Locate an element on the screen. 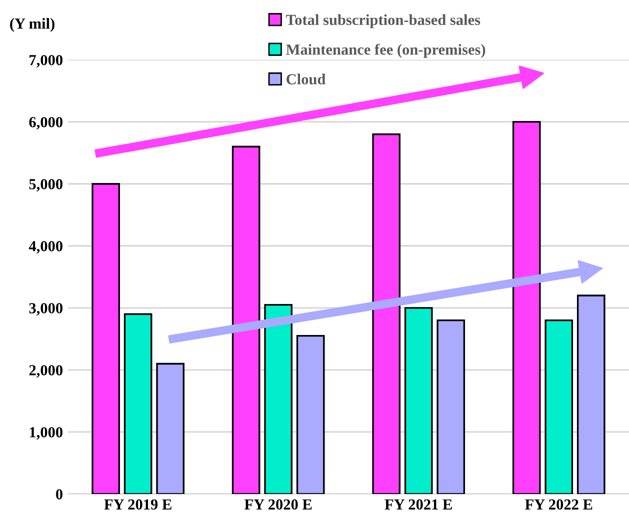 The image size is (629, 520). legend-label: Total subscription-based sales is located at coordinates (383, 21).